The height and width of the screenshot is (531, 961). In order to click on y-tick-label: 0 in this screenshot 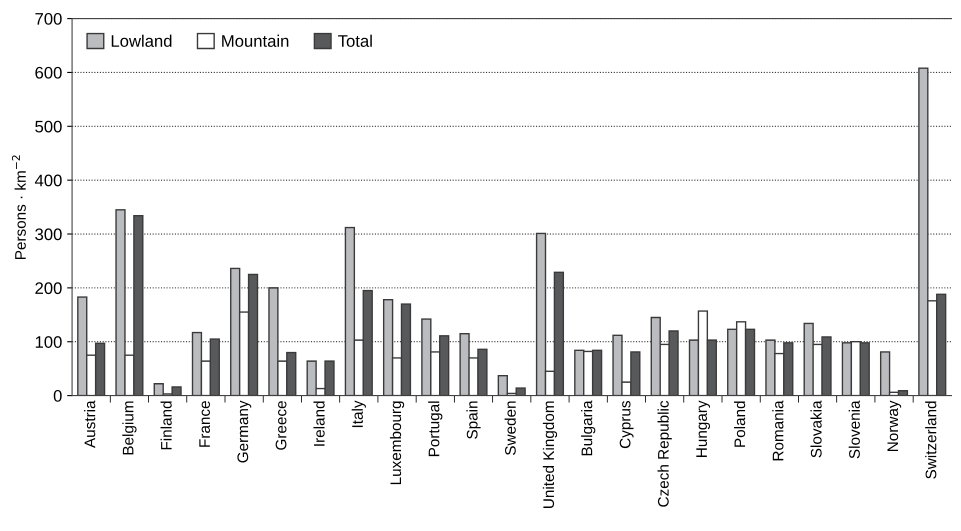, I will do `click(58, 396)`.